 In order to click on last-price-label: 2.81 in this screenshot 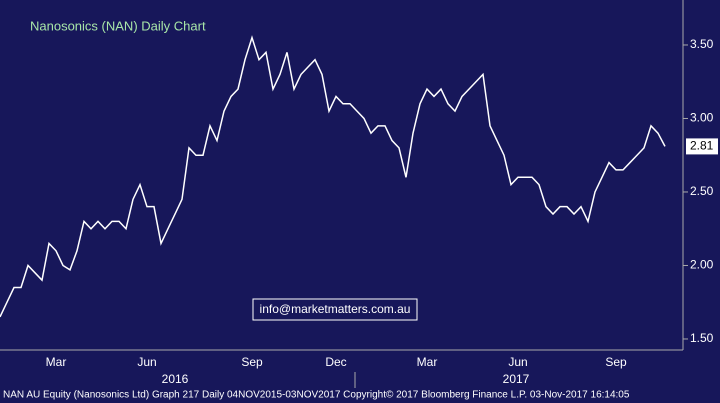, I will do `click(702, 146)`.